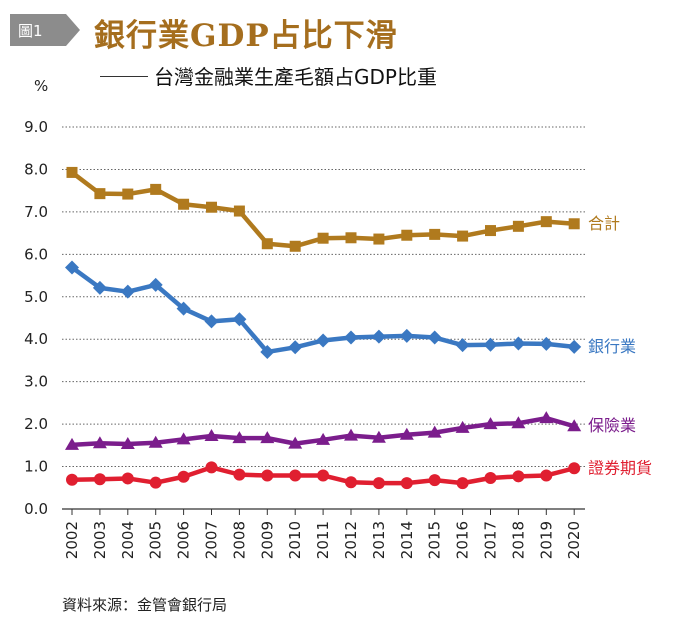  Describe the element at coordinates (41, 86) in the screenshot. I see `y-axis-unit: %` at that location.